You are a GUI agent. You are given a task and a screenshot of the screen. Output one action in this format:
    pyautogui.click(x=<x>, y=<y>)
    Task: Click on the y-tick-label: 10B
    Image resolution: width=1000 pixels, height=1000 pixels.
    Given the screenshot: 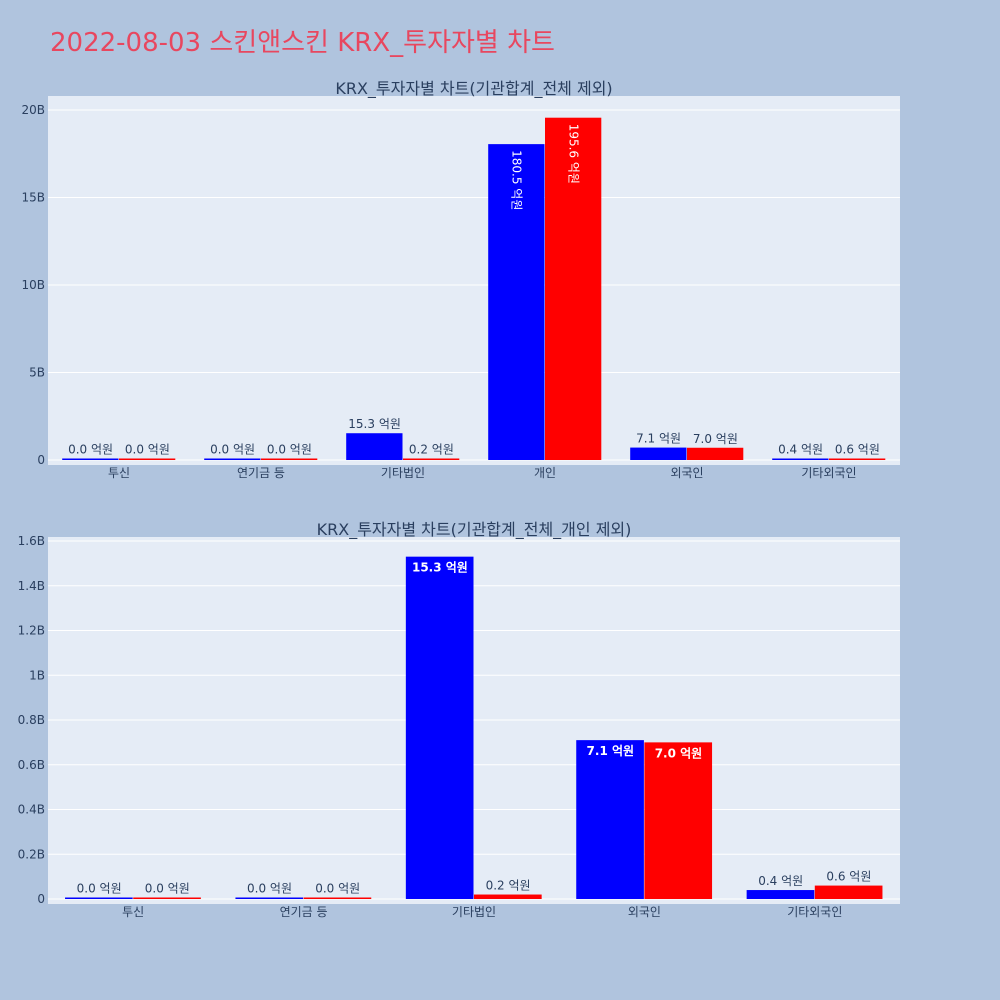 What is the action you would take?
    pyautogui.click(x=33, y=285)
    